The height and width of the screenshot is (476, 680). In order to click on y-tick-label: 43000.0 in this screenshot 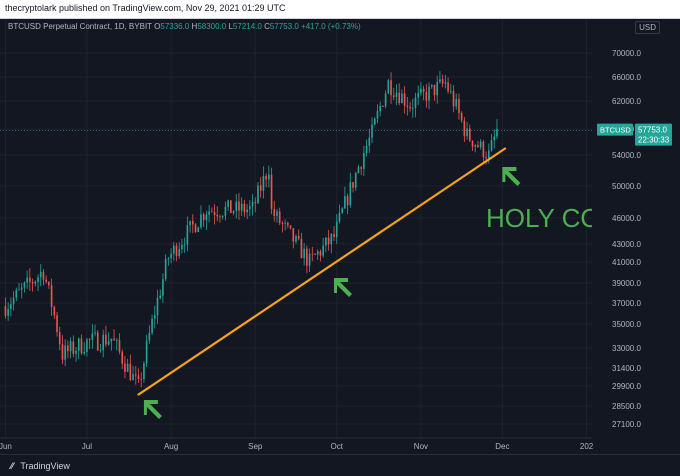, I will do `click(626, 244)`.